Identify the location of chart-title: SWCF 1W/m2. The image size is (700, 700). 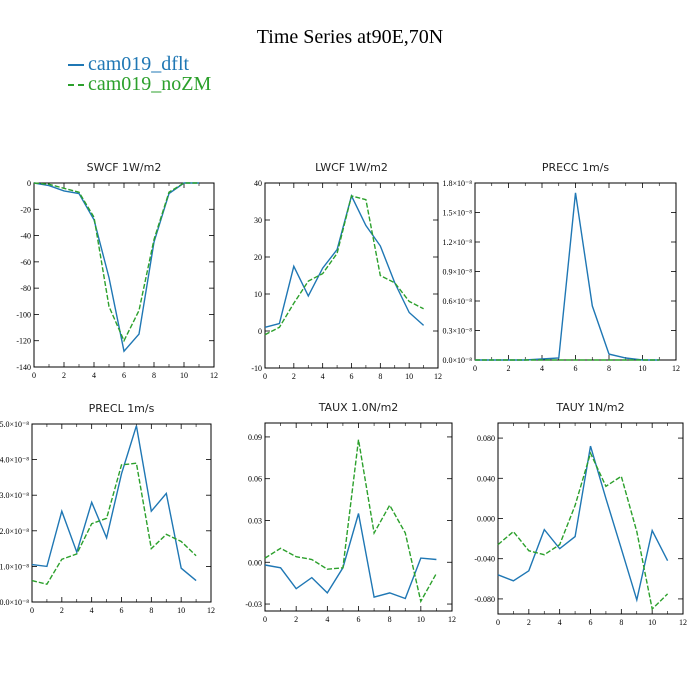
(124, 167).